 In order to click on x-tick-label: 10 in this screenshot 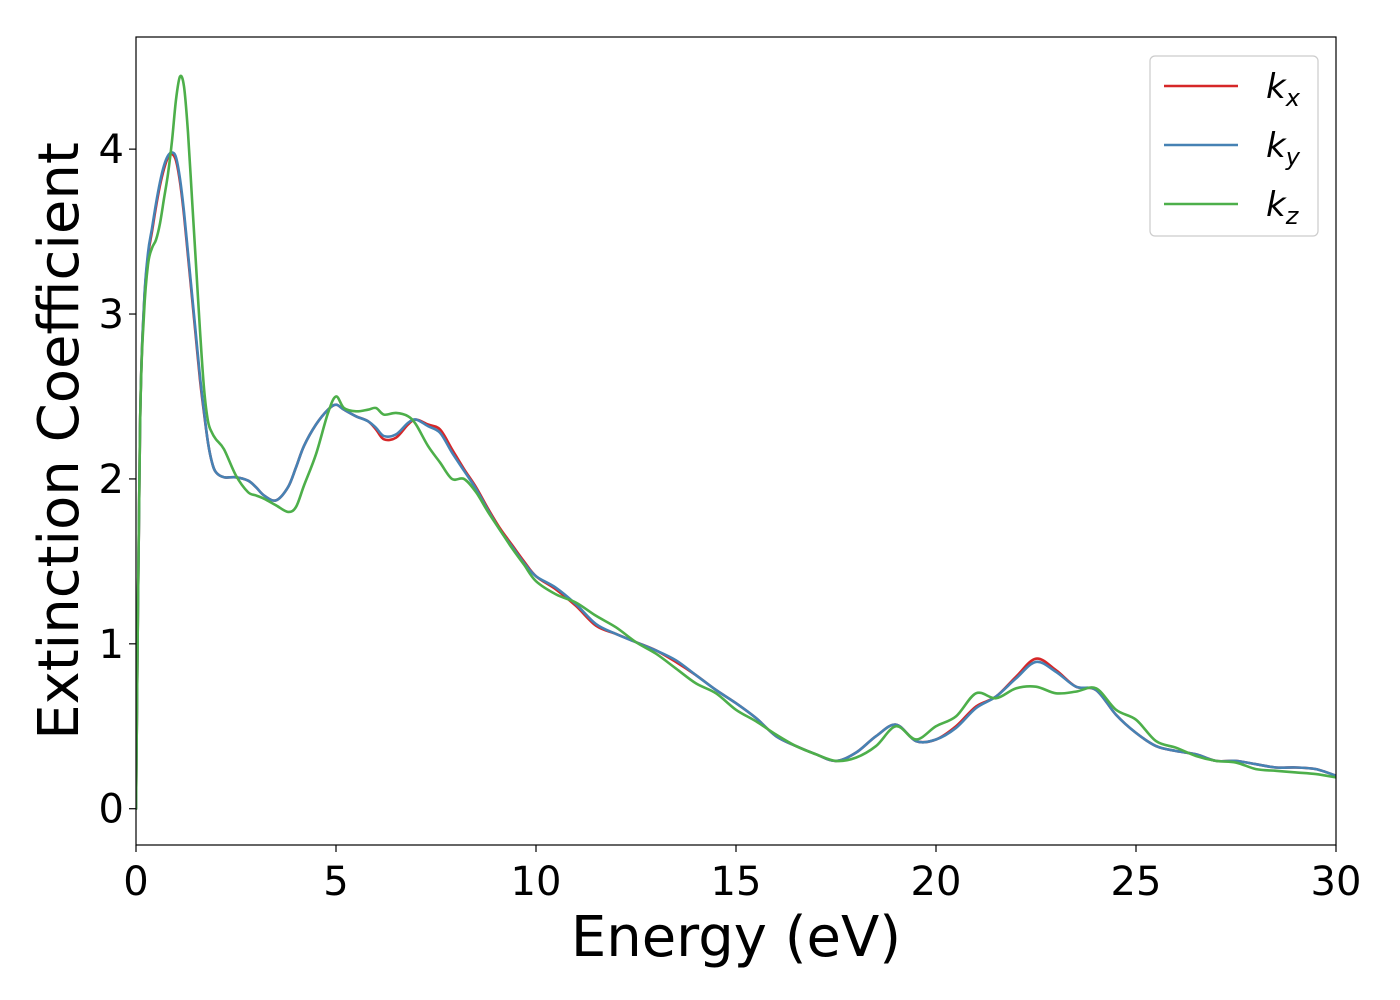, I will do `click(536, 882)`.